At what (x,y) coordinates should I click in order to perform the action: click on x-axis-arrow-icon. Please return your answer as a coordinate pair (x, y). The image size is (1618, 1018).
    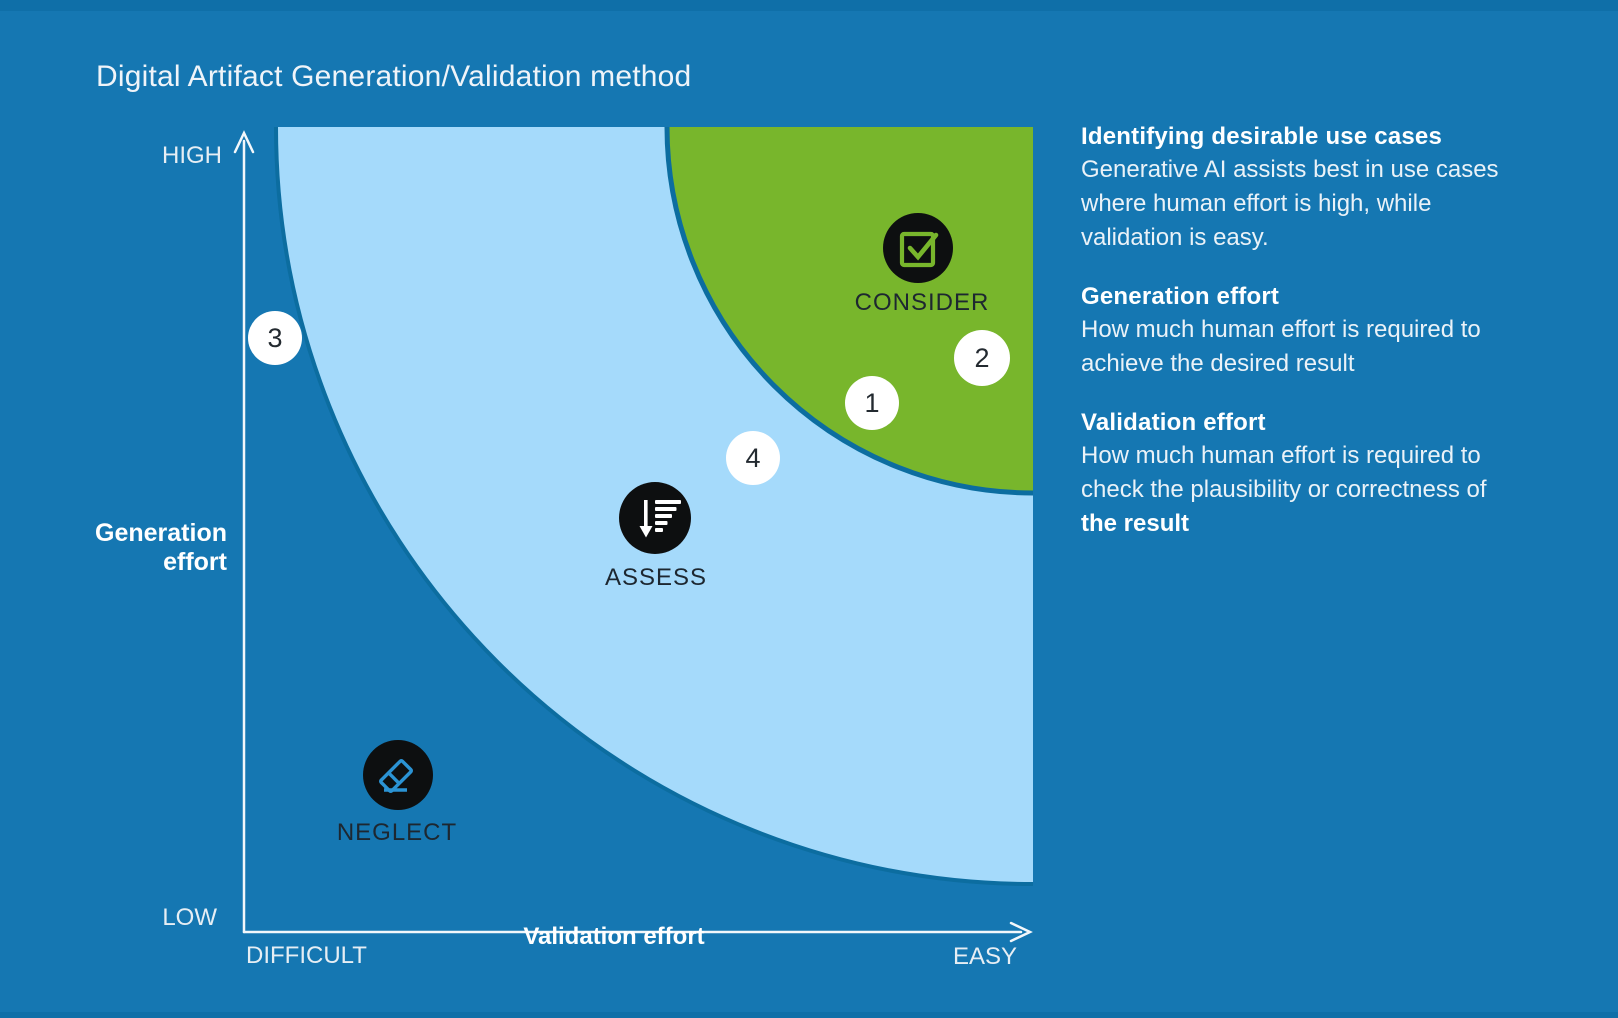
    Looking at the image, I should click on (1021, 932).